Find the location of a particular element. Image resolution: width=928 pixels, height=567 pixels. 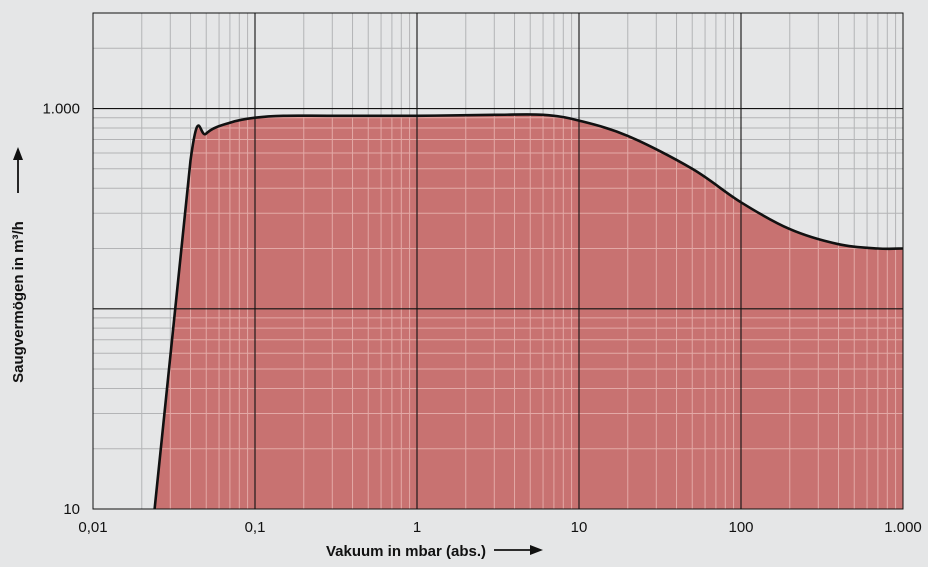

x-tick-label: 100 is located at coordinates (740, 527).